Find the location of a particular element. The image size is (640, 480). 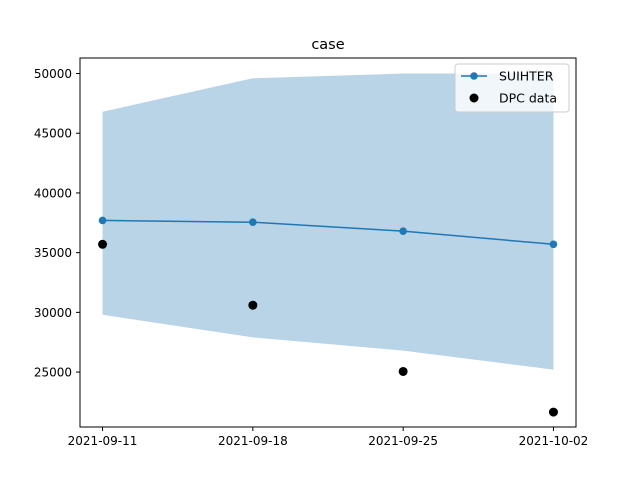

x-tick-label: 2021-09-25 is located at coordinates (403, 441).